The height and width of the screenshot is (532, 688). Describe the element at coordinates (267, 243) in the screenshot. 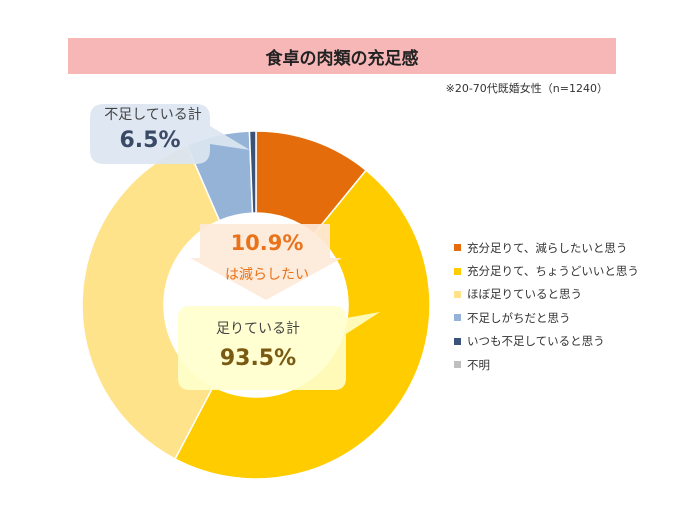

I see `reduce-value: 10.9%` at that location.